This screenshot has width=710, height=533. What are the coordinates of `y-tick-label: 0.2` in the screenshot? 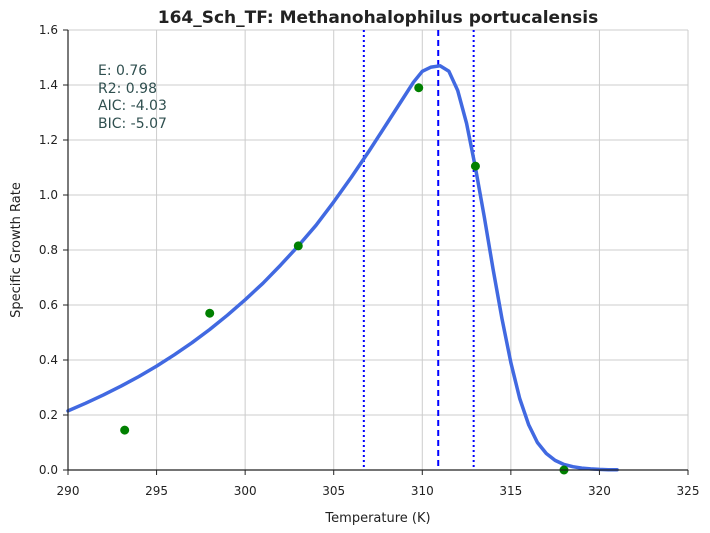 It's located at (48, 415).